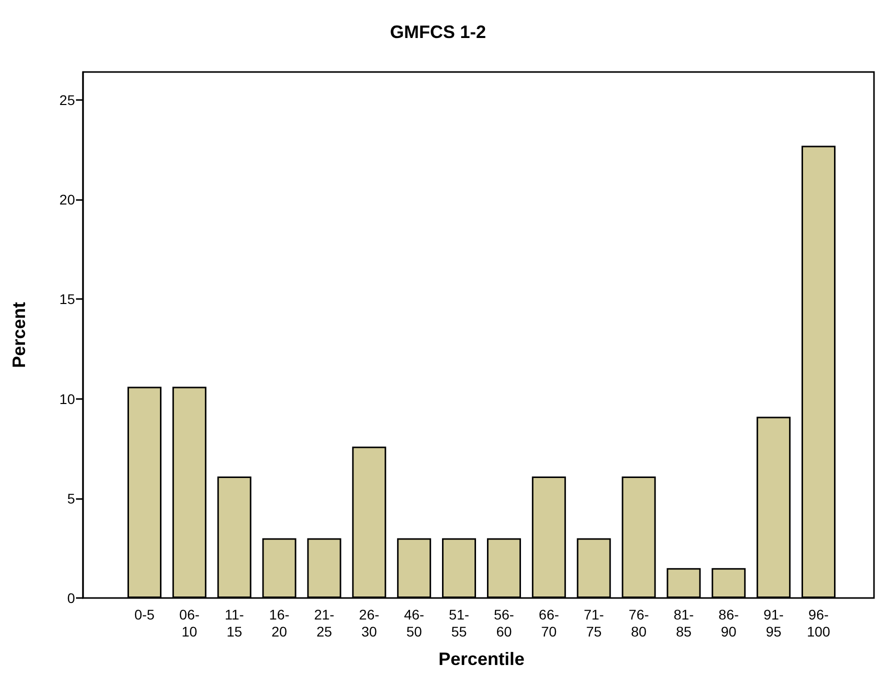 This screenshot has height=697, width=876. I want to click on y-tick-label: 10, so click(67, 398).